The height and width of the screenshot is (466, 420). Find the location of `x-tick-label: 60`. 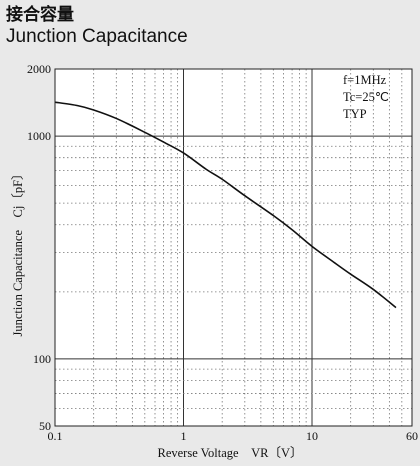

x-tick-label: 60 is located at coordinates (412, 436).